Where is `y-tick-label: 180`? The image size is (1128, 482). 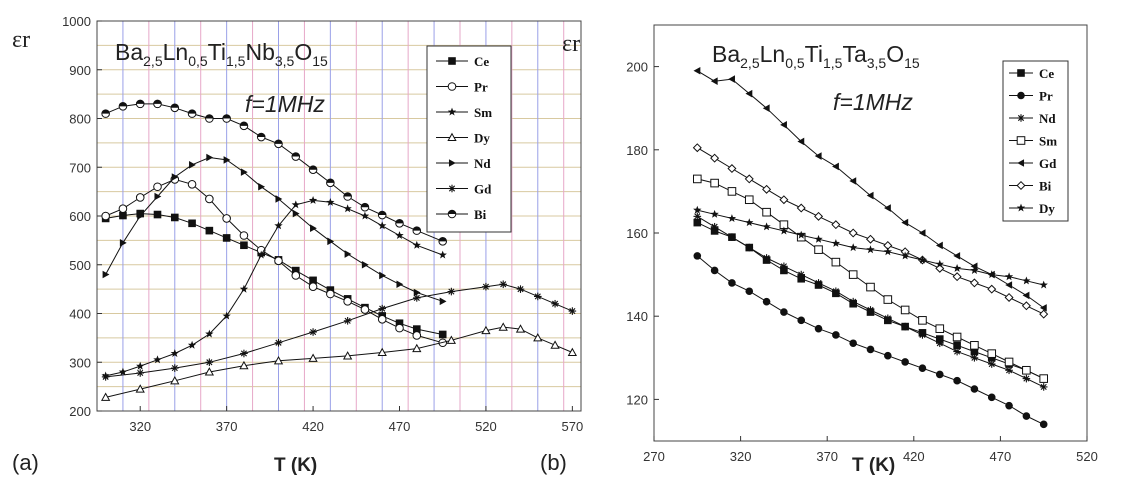 y-tick-label: 180 is located at coordinates (637, 150).